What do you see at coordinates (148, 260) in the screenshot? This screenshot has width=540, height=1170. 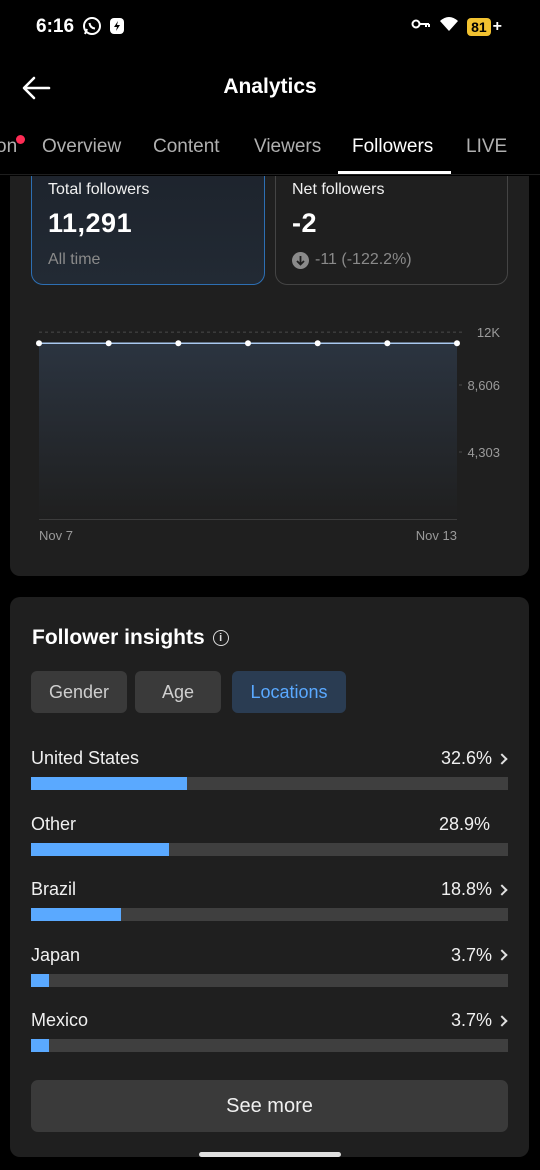 I see `total-followers-period: All time` at bounding box center [148, 260].